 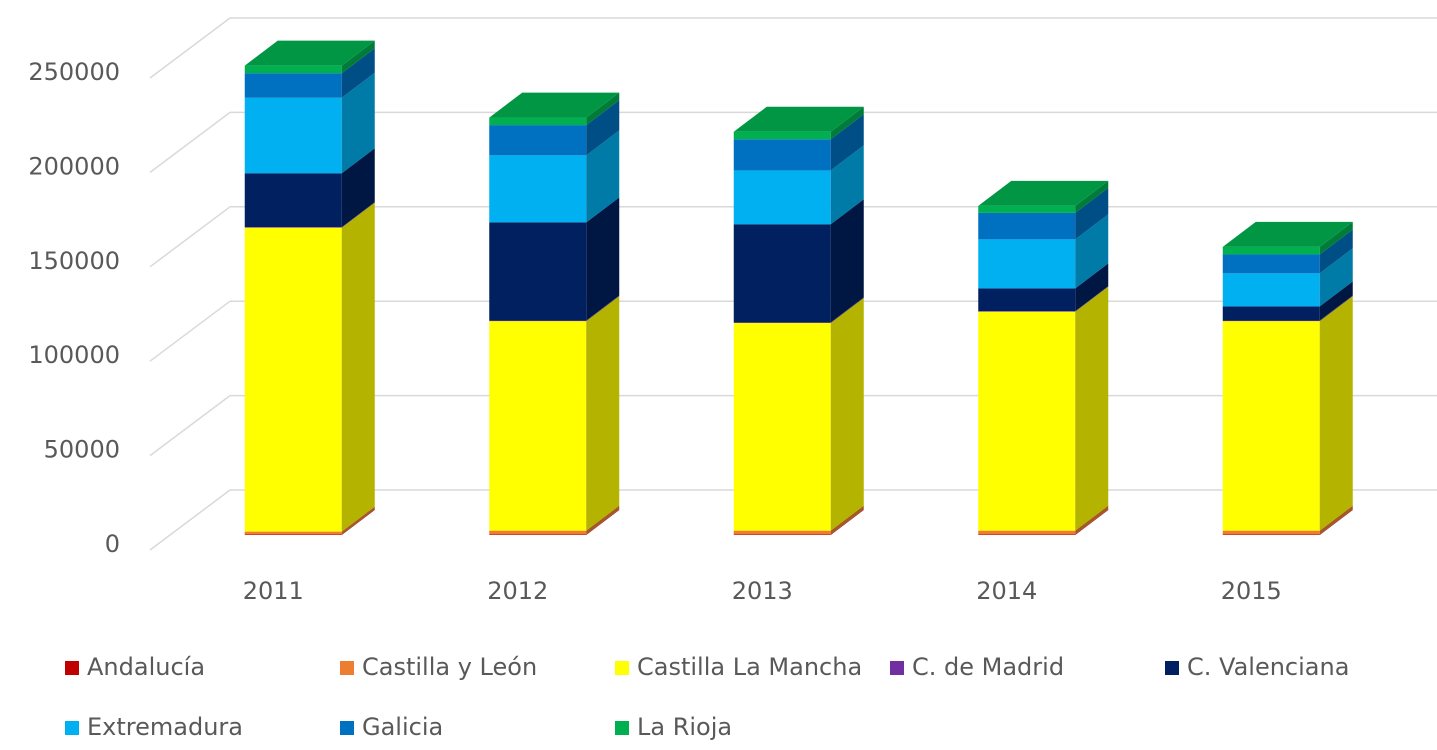 What do you see at coordinates (1251, 591) in the screenshot?
I see `x-tick-label: 2015` at bounding box center [1251, 591].